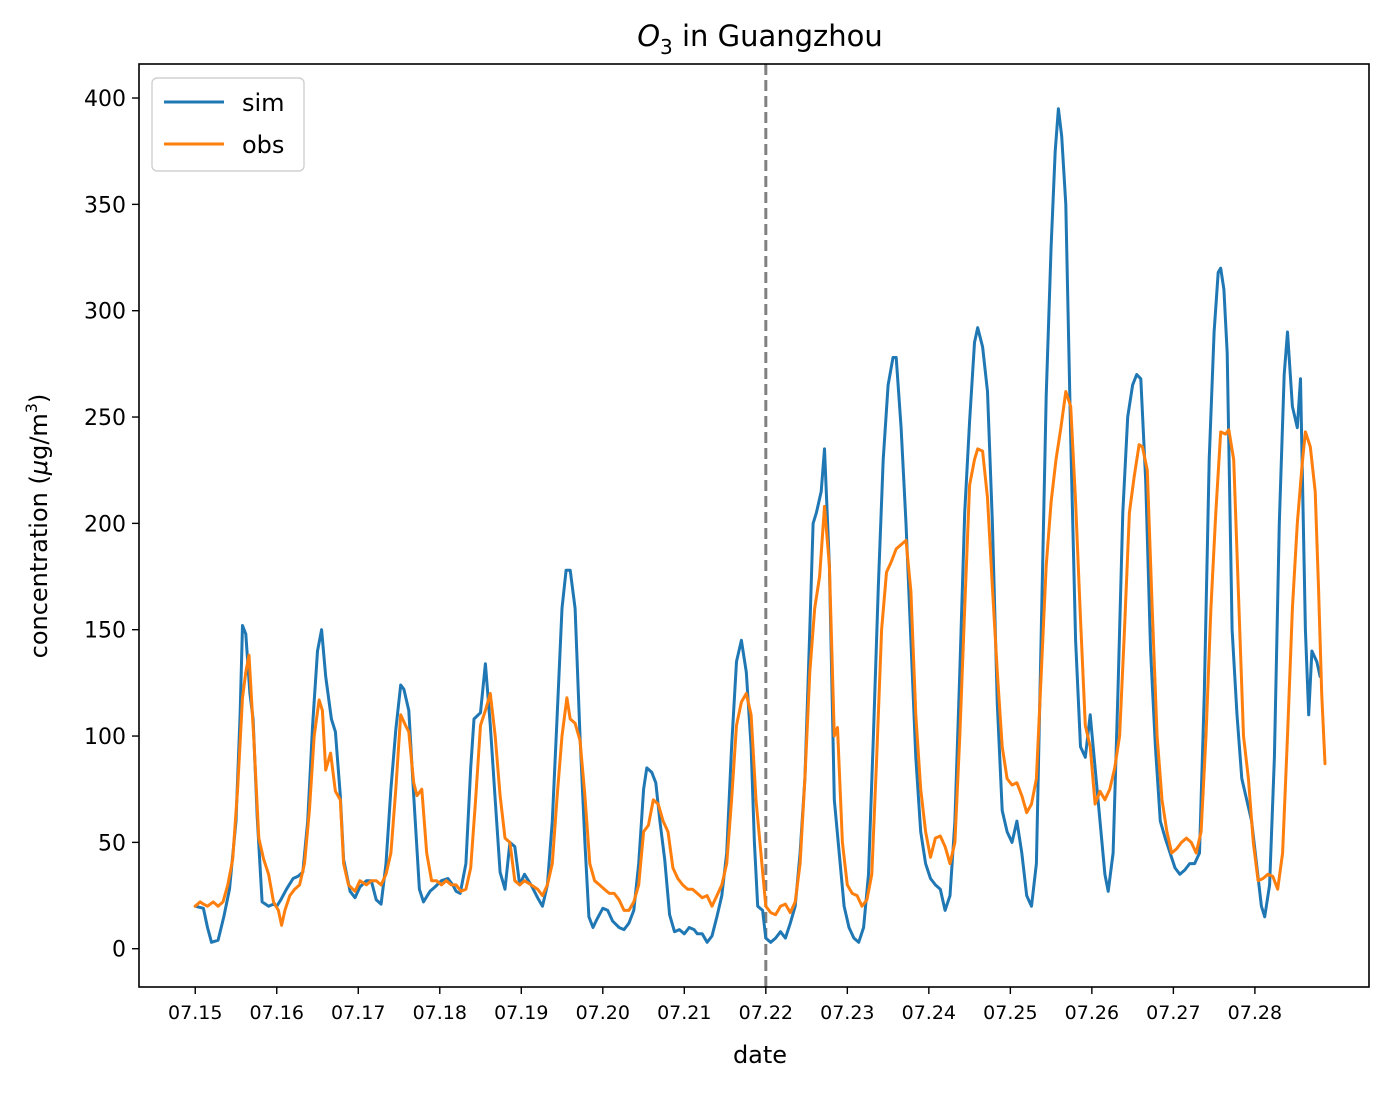 This screenshot has width=1399, height=1094. Describe the element at coordinates (37, 526) in the screenshot. I see `y-axis-label: concentration (μg/m3)` at that location.